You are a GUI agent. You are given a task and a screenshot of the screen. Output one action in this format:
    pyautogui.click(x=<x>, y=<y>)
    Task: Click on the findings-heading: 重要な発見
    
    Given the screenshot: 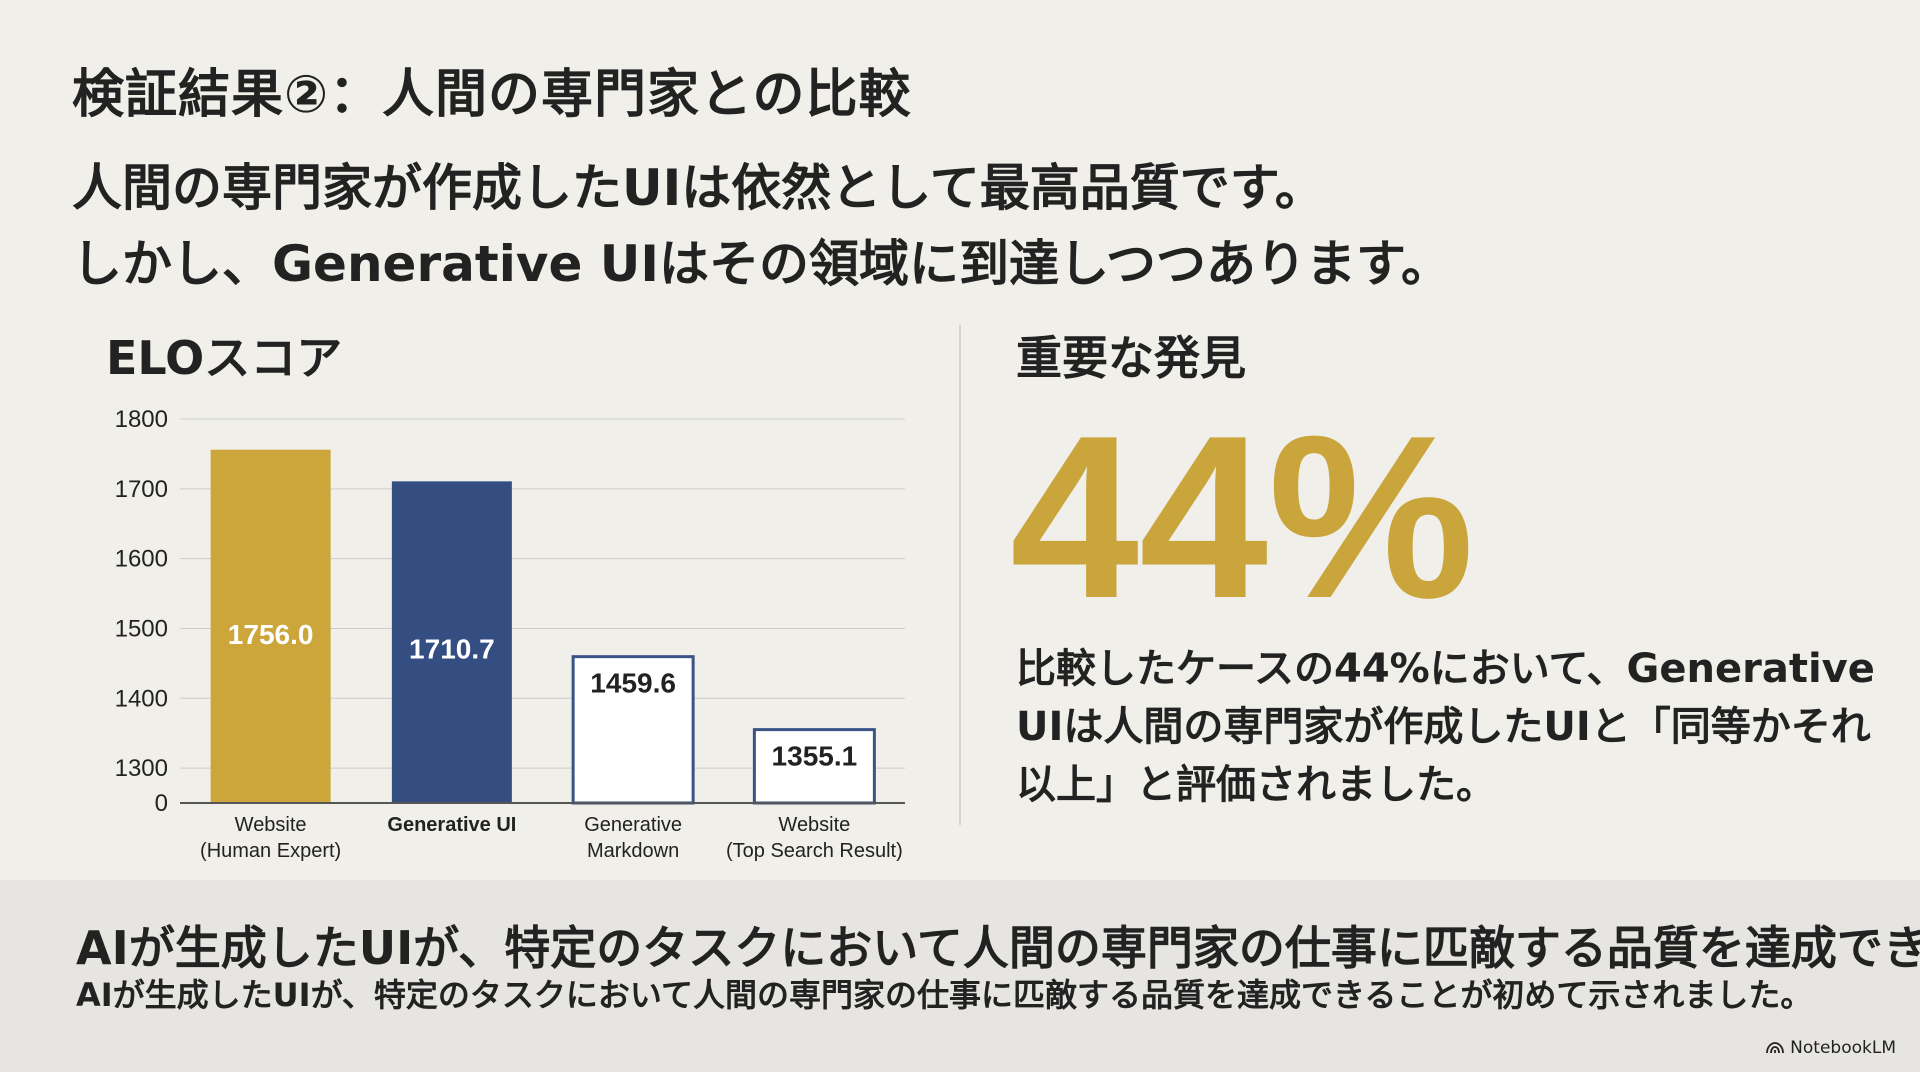 What is the action you would take?
    pyautogui.click(x=1131, y=358)
    